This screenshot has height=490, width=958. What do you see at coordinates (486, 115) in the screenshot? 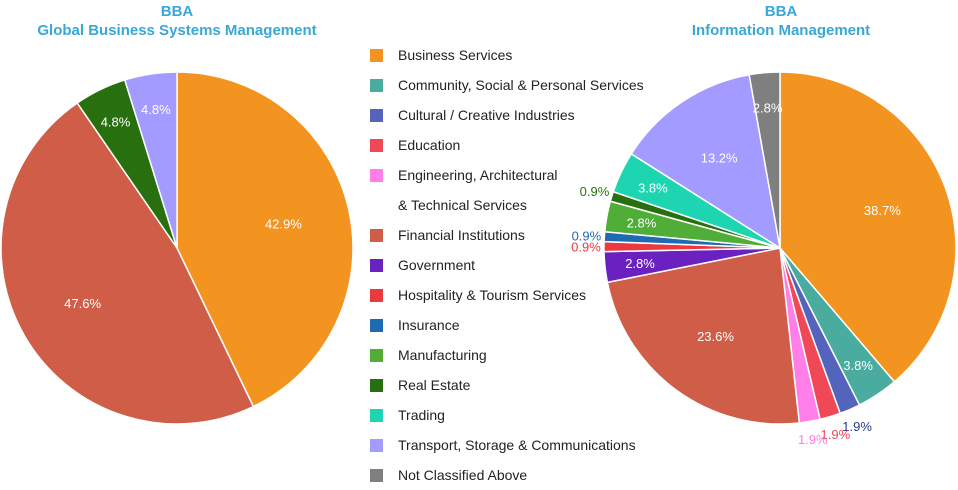
I see `legend-label: Cultural / Creative Industries` at bounding box center [486, 115].